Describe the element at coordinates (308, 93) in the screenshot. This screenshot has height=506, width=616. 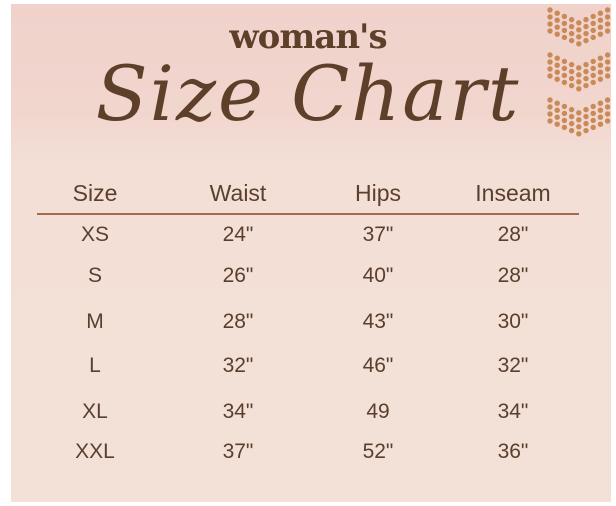
I see `title-size-chart: Size Chart` at that location.